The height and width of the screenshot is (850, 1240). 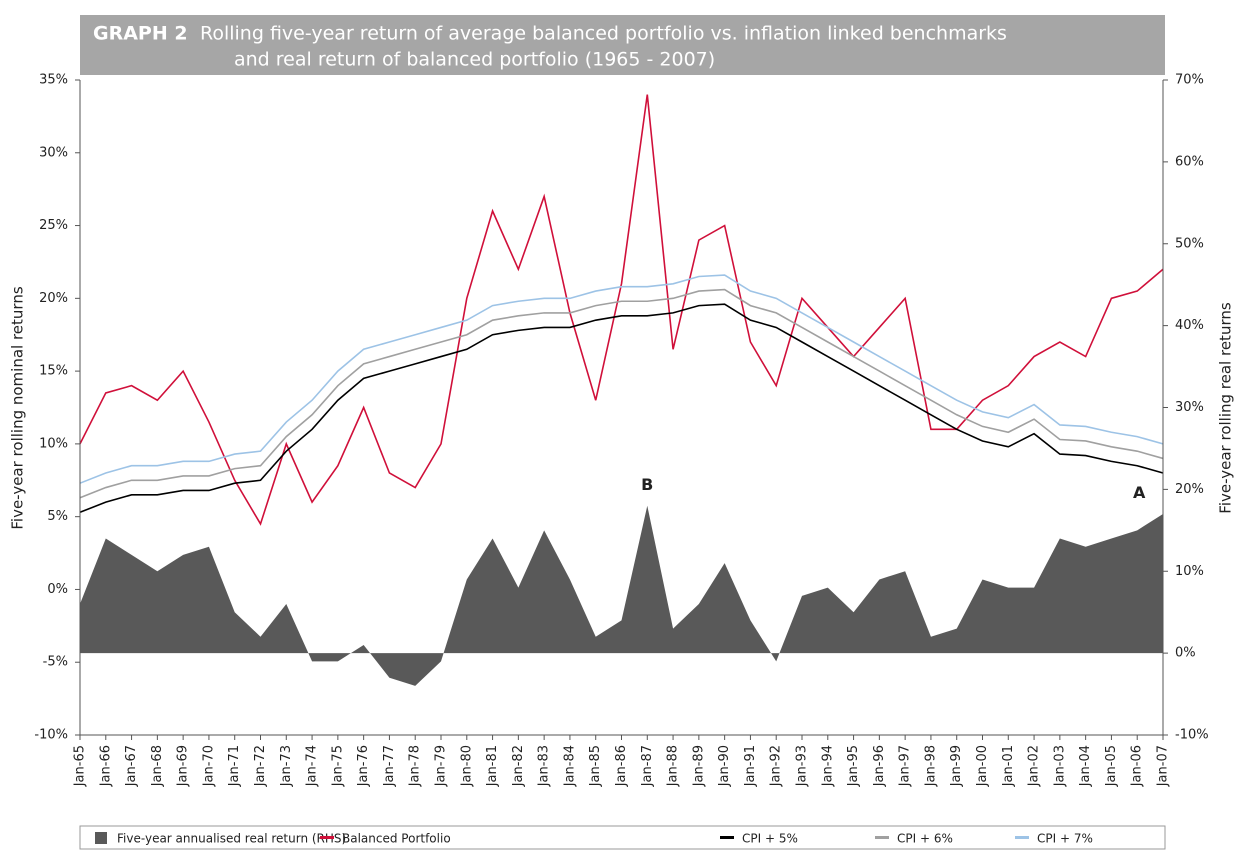 What do you see at coordinates (544, 766) in the screenshot?
I see `x-tick-label: Jan-83` at bounding box center [544, 766].